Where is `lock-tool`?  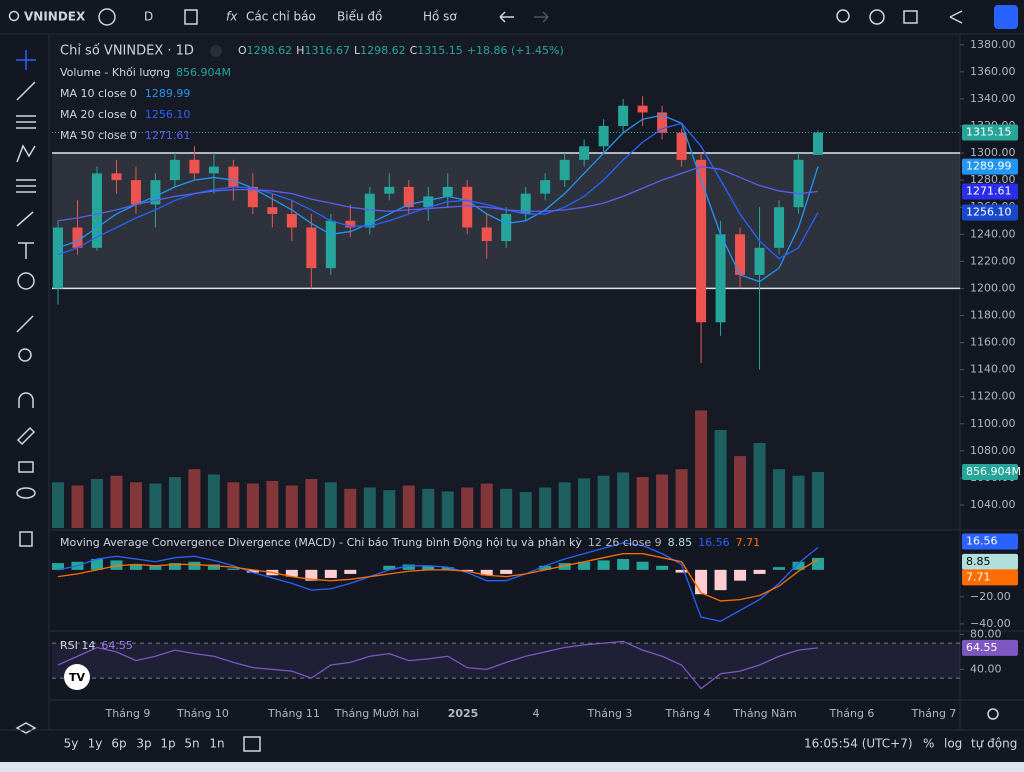 lock-tool is located at coordinates (26, 467).